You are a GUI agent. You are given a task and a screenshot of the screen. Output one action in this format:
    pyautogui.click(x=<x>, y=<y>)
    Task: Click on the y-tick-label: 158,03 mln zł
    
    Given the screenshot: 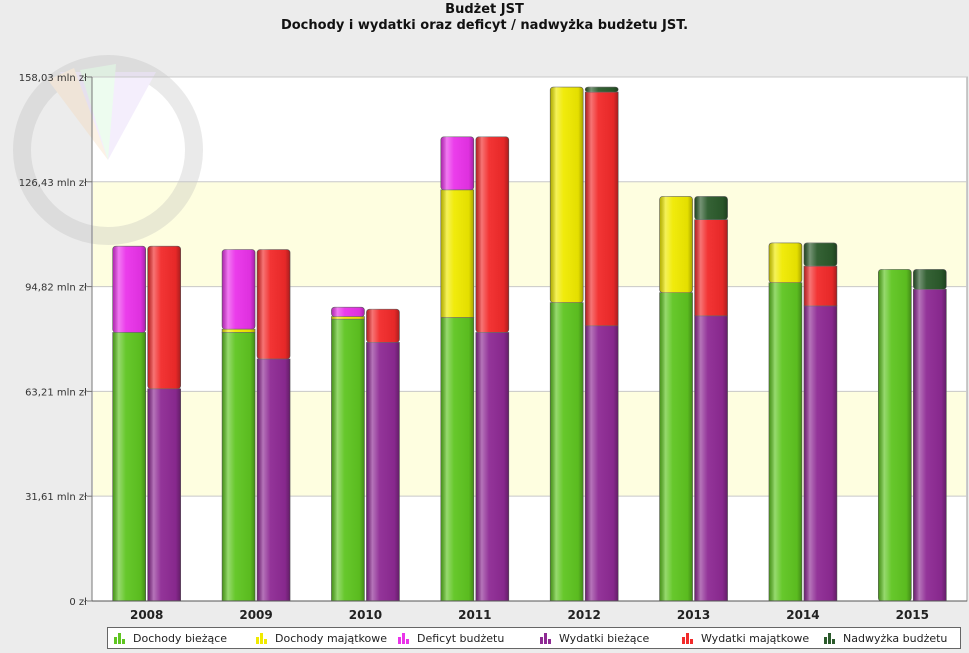 What is the action you would take?
    pyautogui.click(x=53, y=78)
    